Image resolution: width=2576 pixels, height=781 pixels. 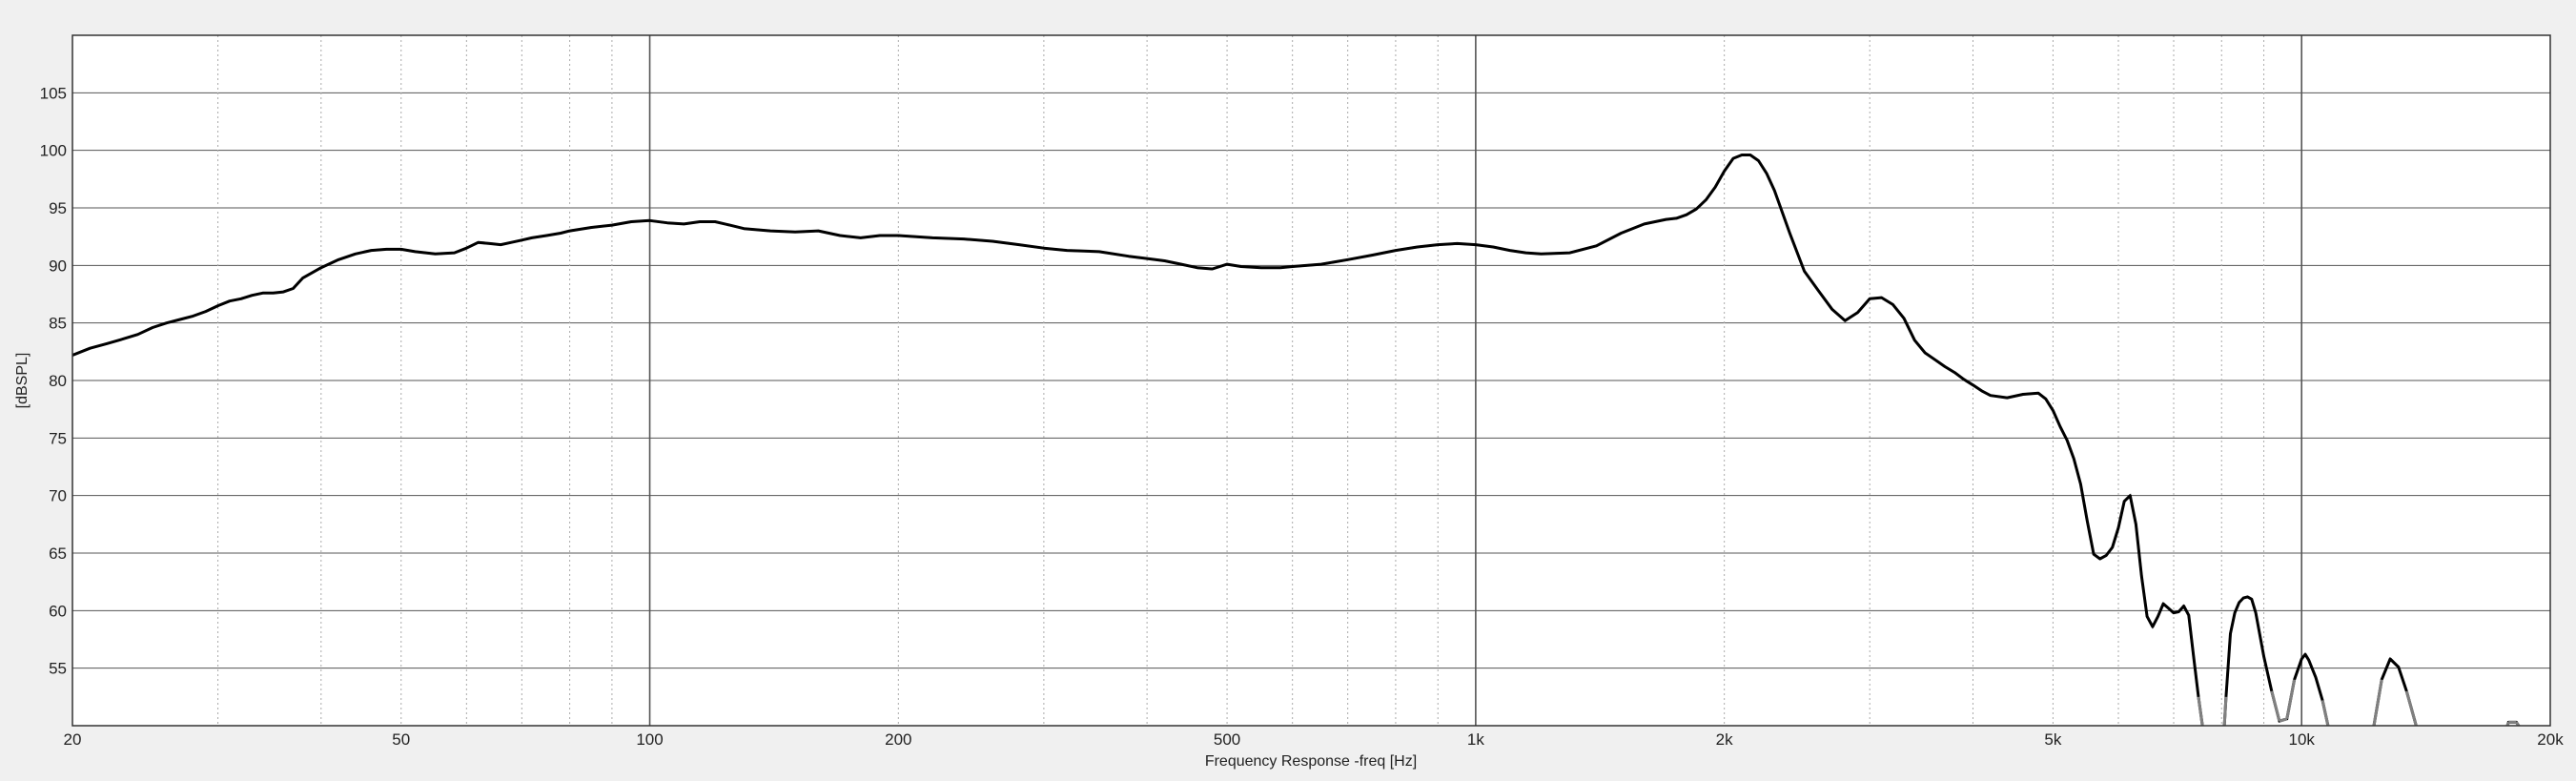 What do you see at coordinates (898, 740) in the screenshot?
I see `x-tick-label: 200` at bounding box center [898, 740].